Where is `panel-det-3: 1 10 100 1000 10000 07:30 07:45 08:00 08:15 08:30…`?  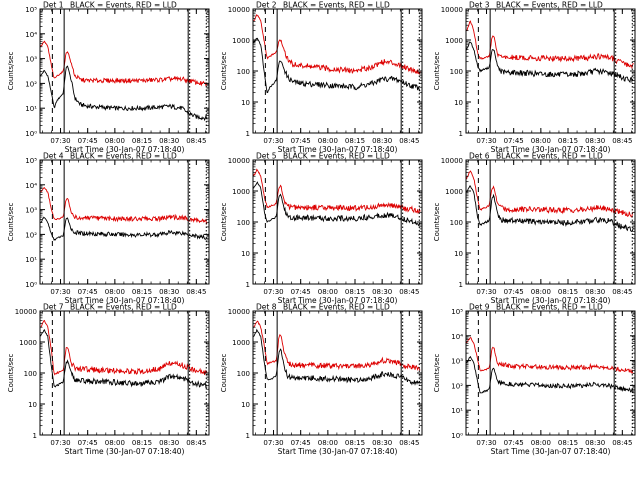
panel-det-3: 1 10 100 1000 10000 07:30 07:45 08:00 08:15 08:30… is located at coordinates (534, 77).